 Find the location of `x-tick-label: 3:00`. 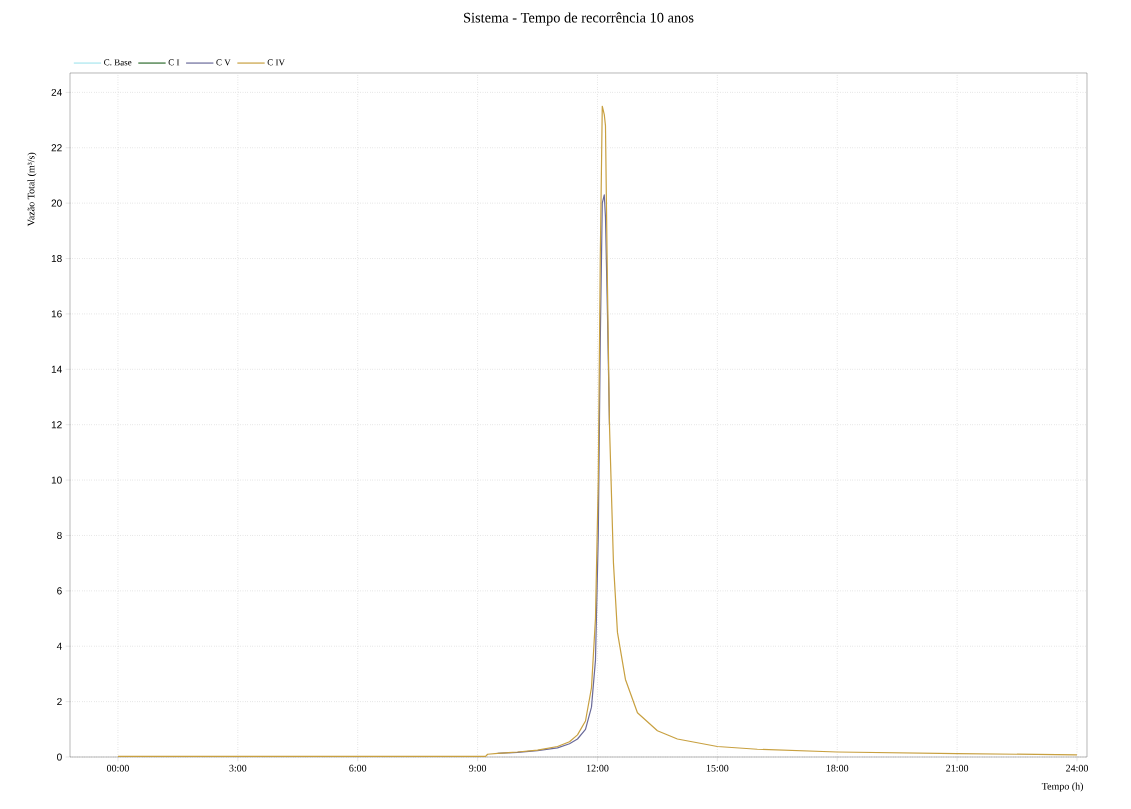

x-tick-label: 3:00 is located at coordinates (238, 768).